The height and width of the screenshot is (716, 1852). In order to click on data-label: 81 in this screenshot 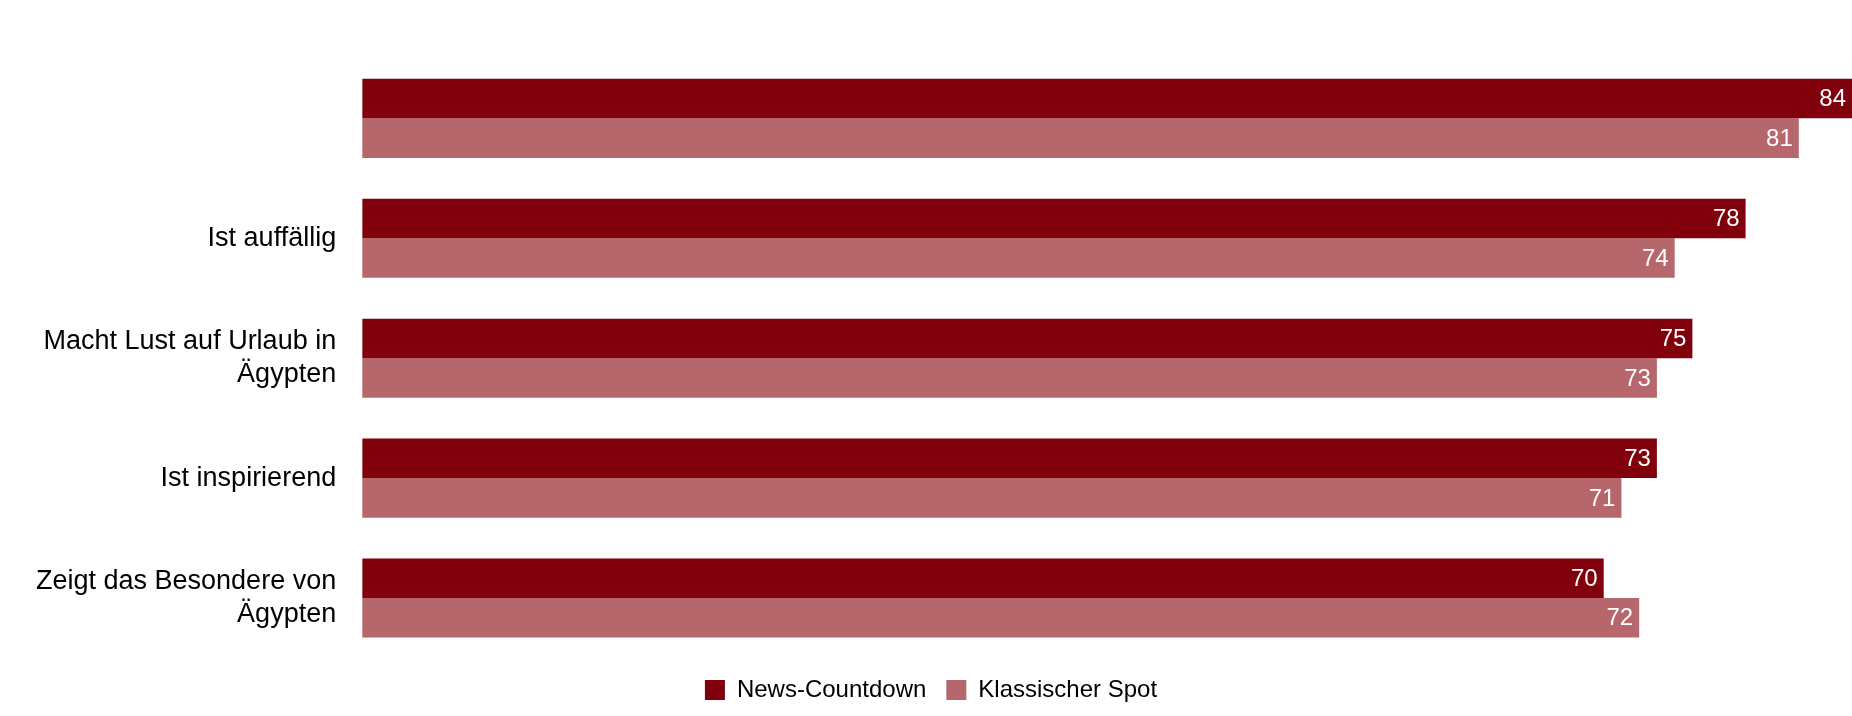, I will do `click(1779, 137)`.